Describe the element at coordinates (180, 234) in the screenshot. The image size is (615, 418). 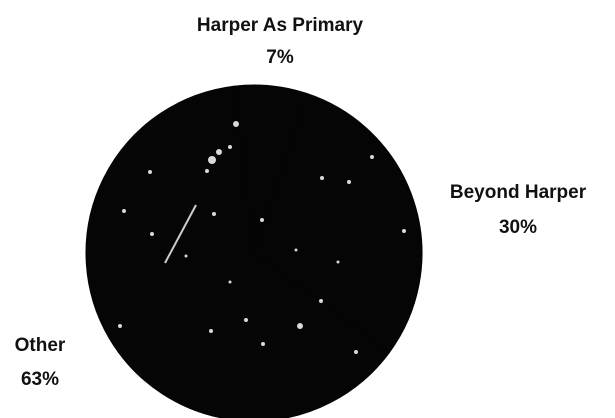
I see `speckle-streak` at that location.